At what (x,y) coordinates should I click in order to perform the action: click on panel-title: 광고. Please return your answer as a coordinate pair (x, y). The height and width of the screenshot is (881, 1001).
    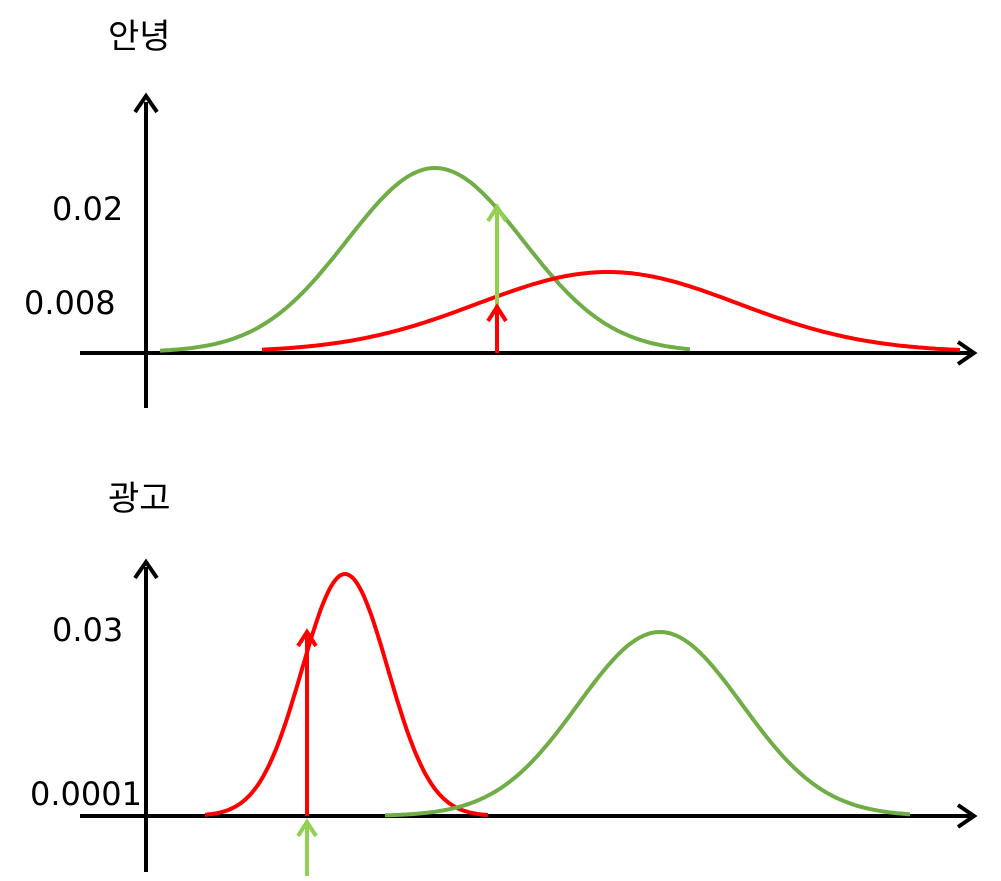
    Looking at the image, I should click on (139, 499).